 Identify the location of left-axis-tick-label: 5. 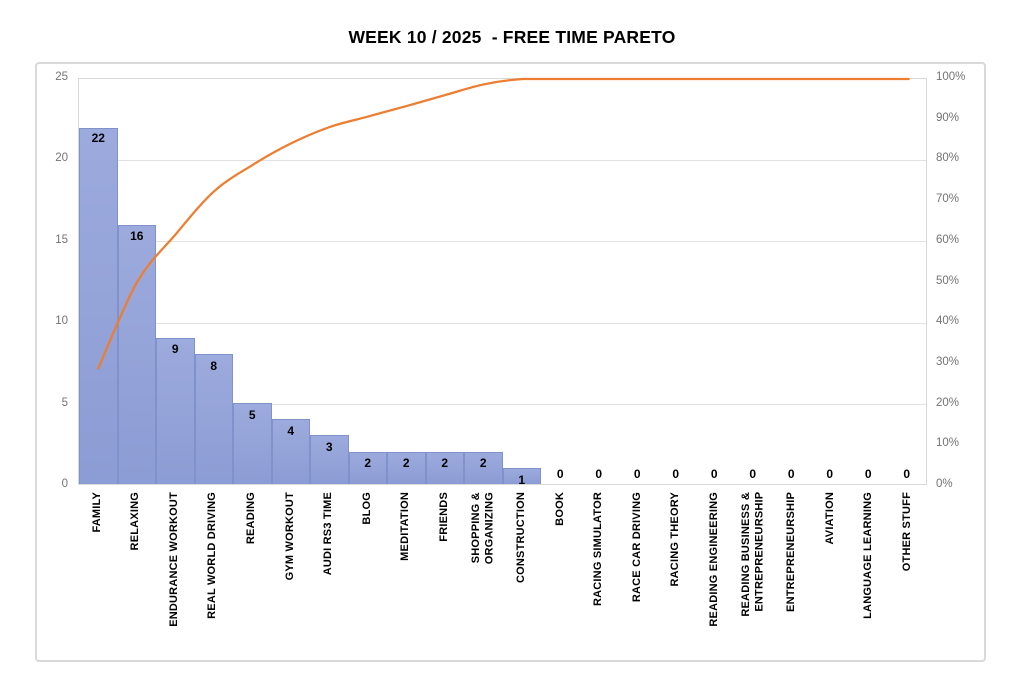
(64, 402).